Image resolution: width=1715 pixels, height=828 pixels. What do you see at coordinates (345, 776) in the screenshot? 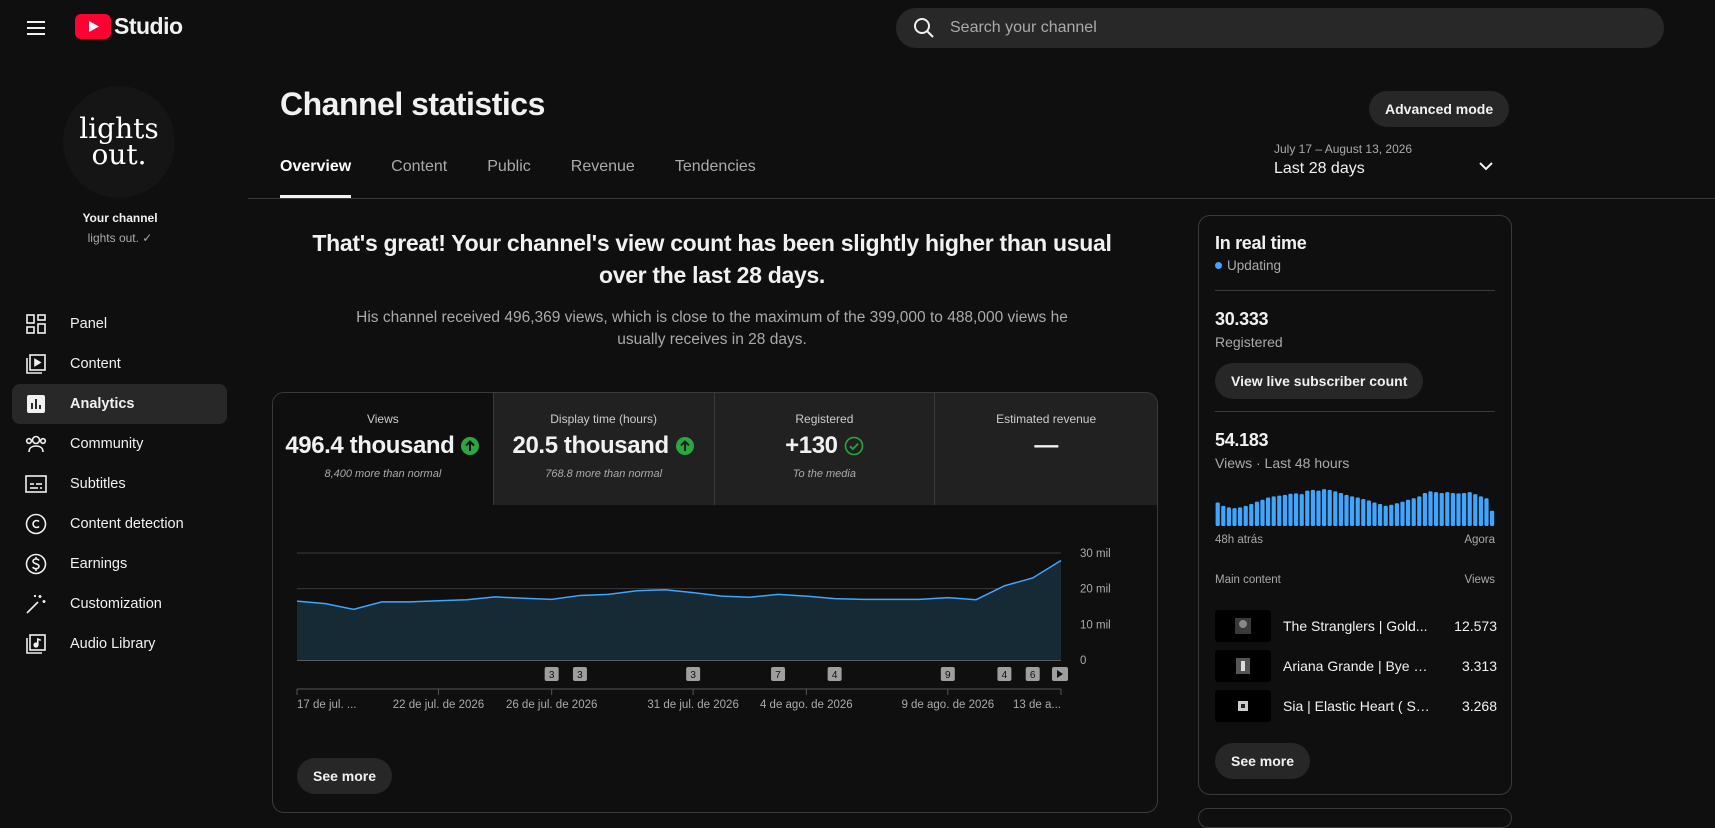
I see `see-more-button: See more` at bounding box center [345, 776].